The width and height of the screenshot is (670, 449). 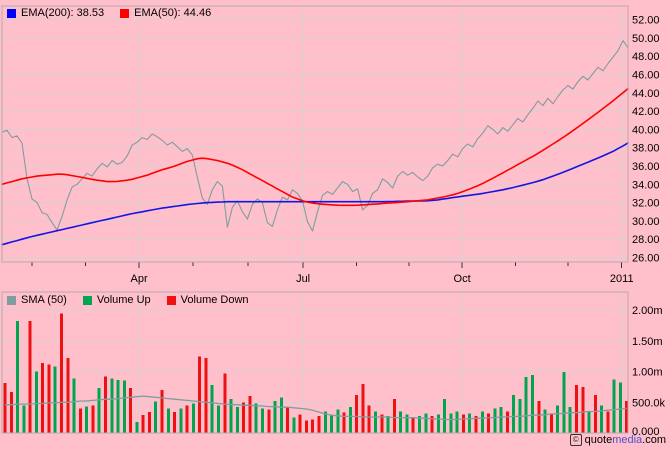 What do you see at coordinates (646, 240) in the screenshot?
I see `price-axis-label: 28.00` at bounding box center [646, 240].